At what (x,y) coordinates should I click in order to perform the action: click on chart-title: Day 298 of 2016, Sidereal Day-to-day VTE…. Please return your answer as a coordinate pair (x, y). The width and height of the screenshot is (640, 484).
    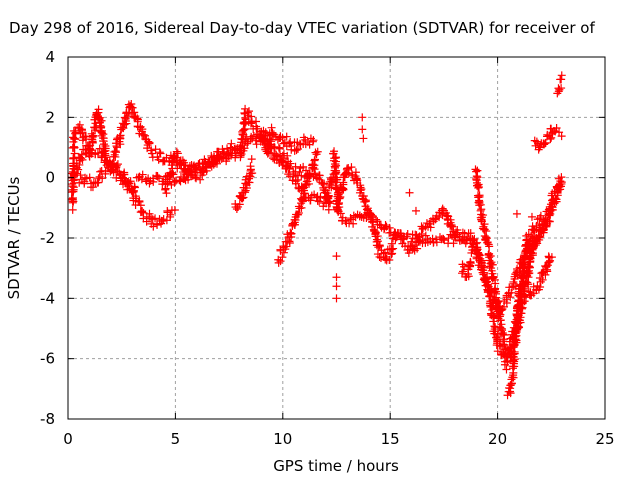
    Looking at the image, I should click on (302, 28).